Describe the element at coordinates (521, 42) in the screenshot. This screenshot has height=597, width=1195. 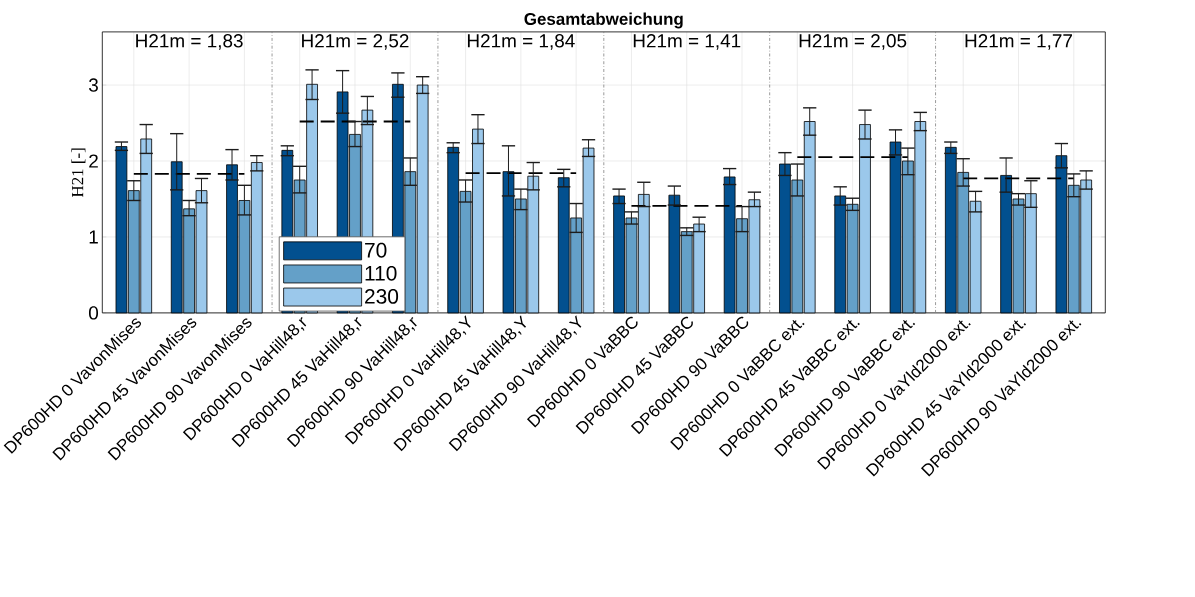
I see `annotation: H21m = 1,84` at that location.